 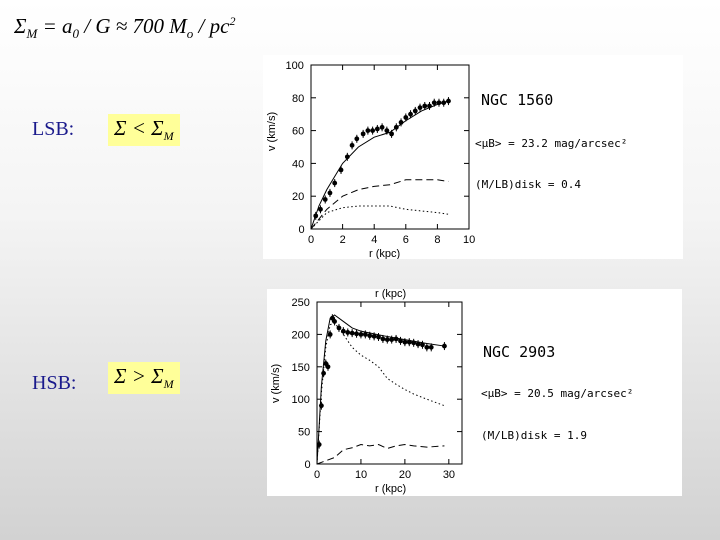 I want to click on galaxy-name: NGC 1560, so click(x=517, y=100).